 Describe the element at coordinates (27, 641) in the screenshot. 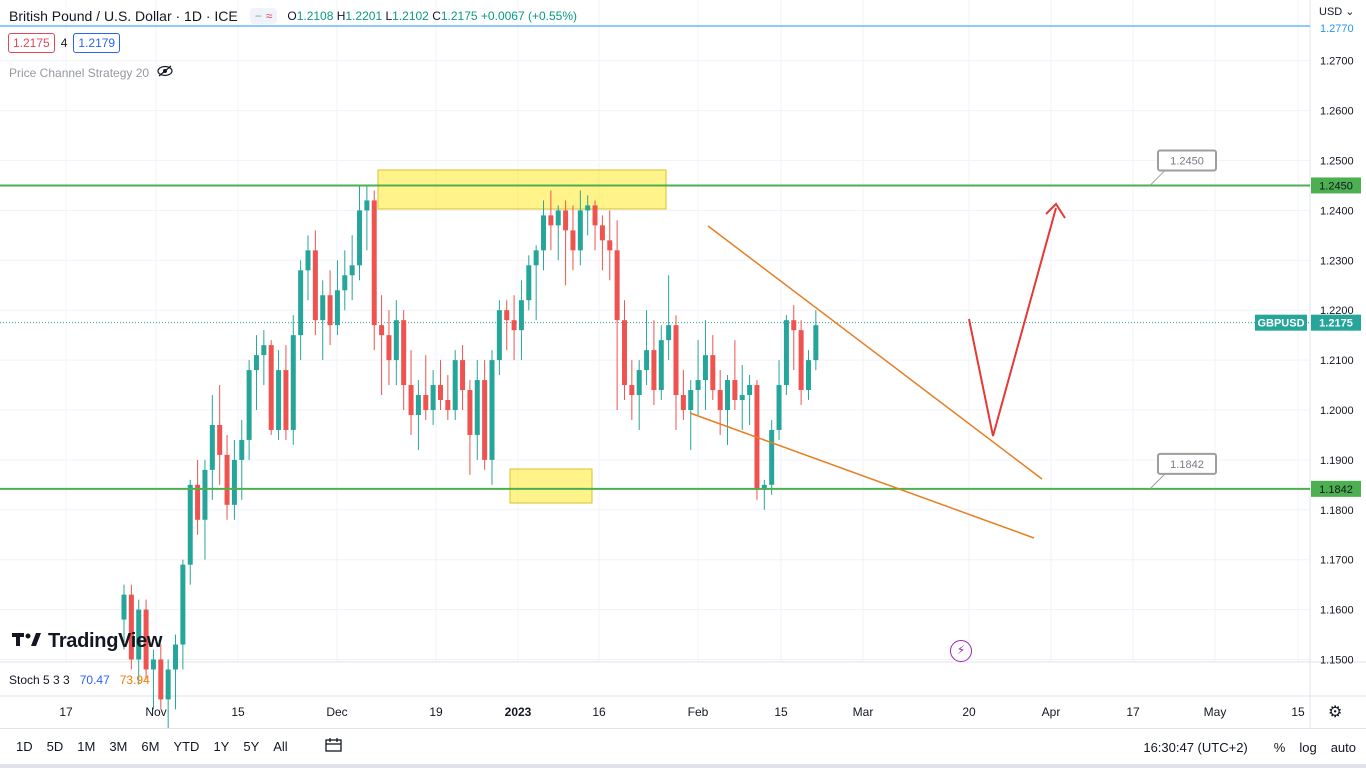

I see `tradingview-logo-icon` at that location.